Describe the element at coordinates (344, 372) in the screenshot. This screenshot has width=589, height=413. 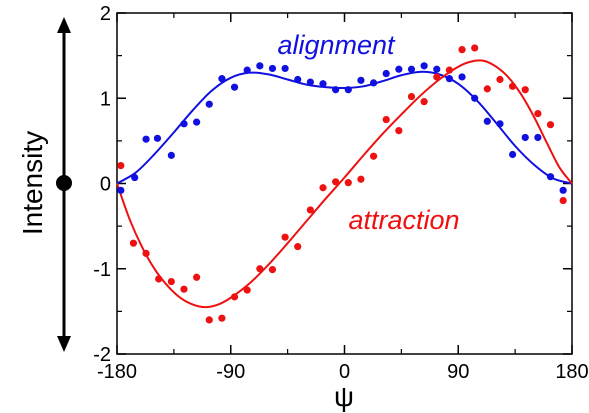
I see `x-tick-label: 0` at that location.